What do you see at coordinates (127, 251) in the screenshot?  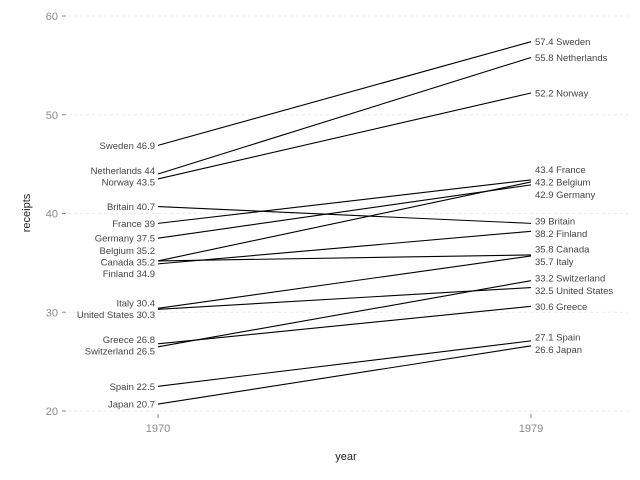 I see `left-label: Belgium 35.2` at bounding box center [127, 251].